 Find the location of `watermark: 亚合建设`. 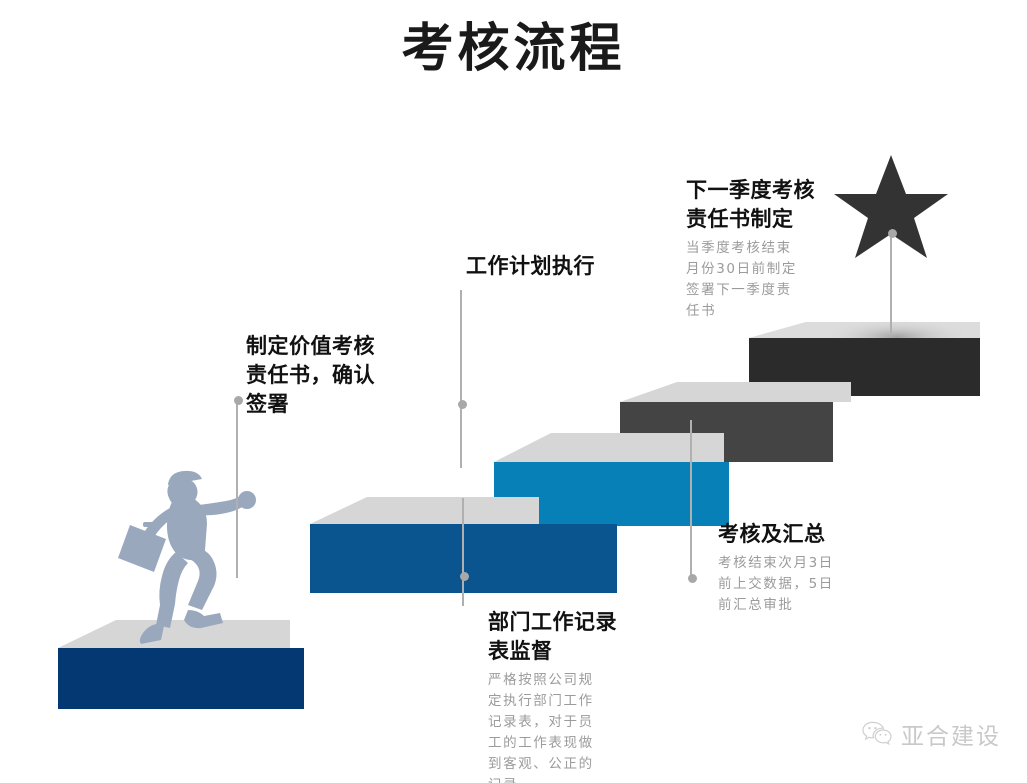

watermark: 亚合建设 is located at coordinates (931, 734).